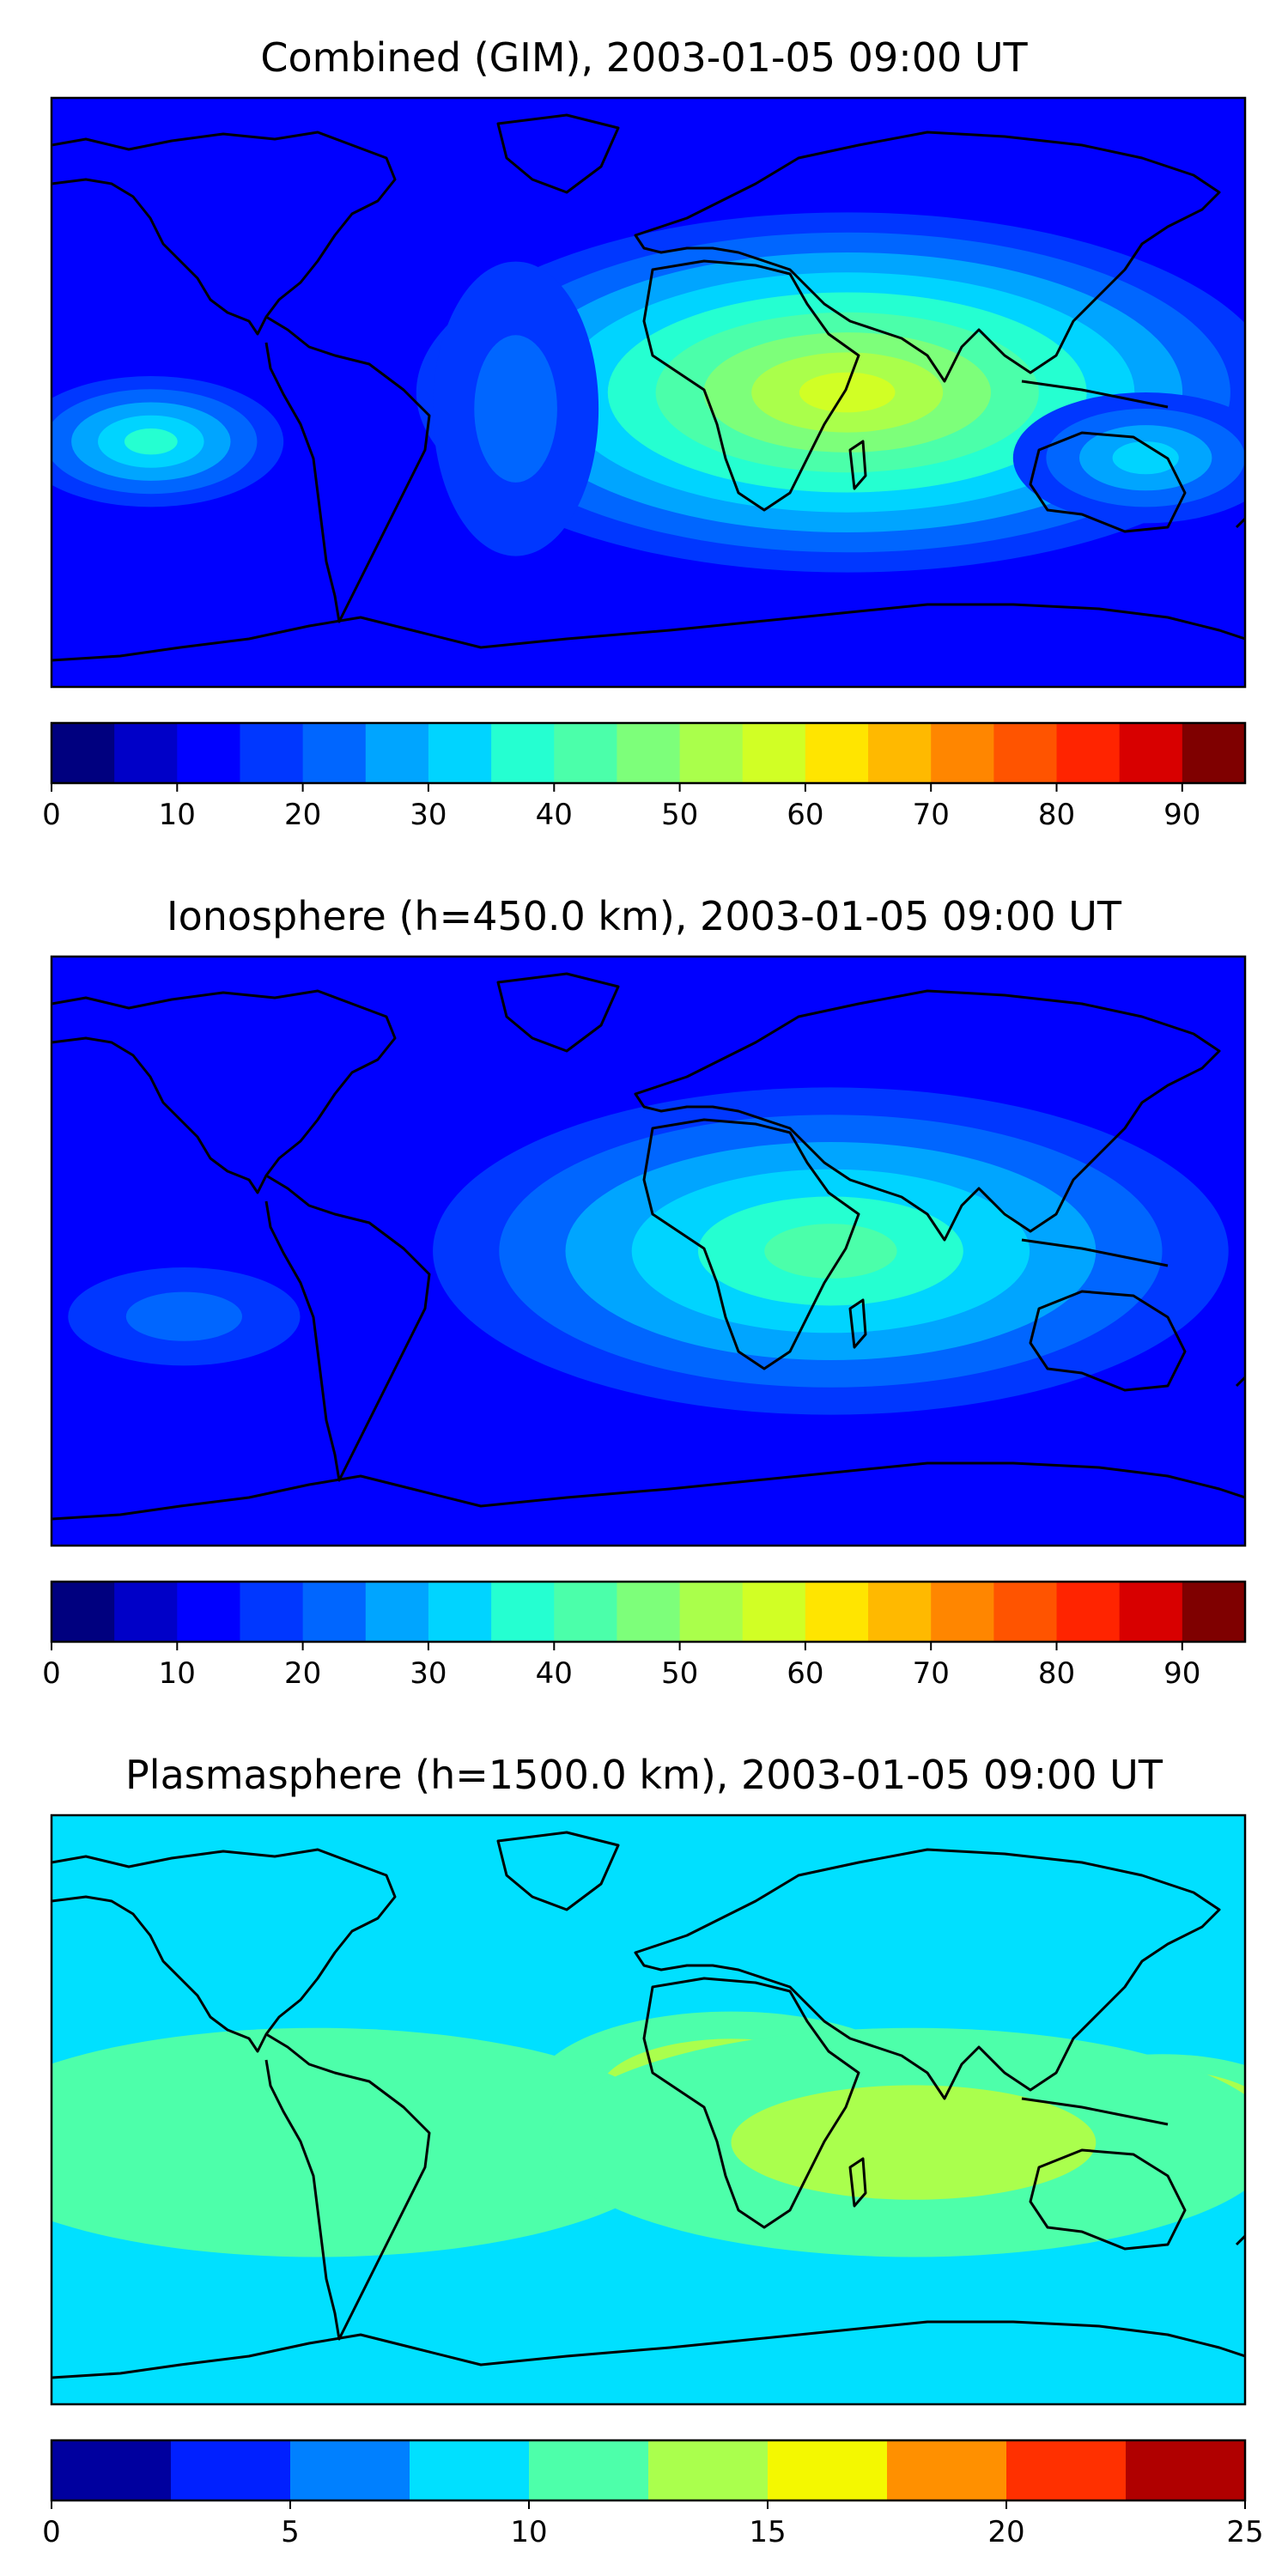  I want to click on colorbar-tick-label: 15, so click(768, 2532).